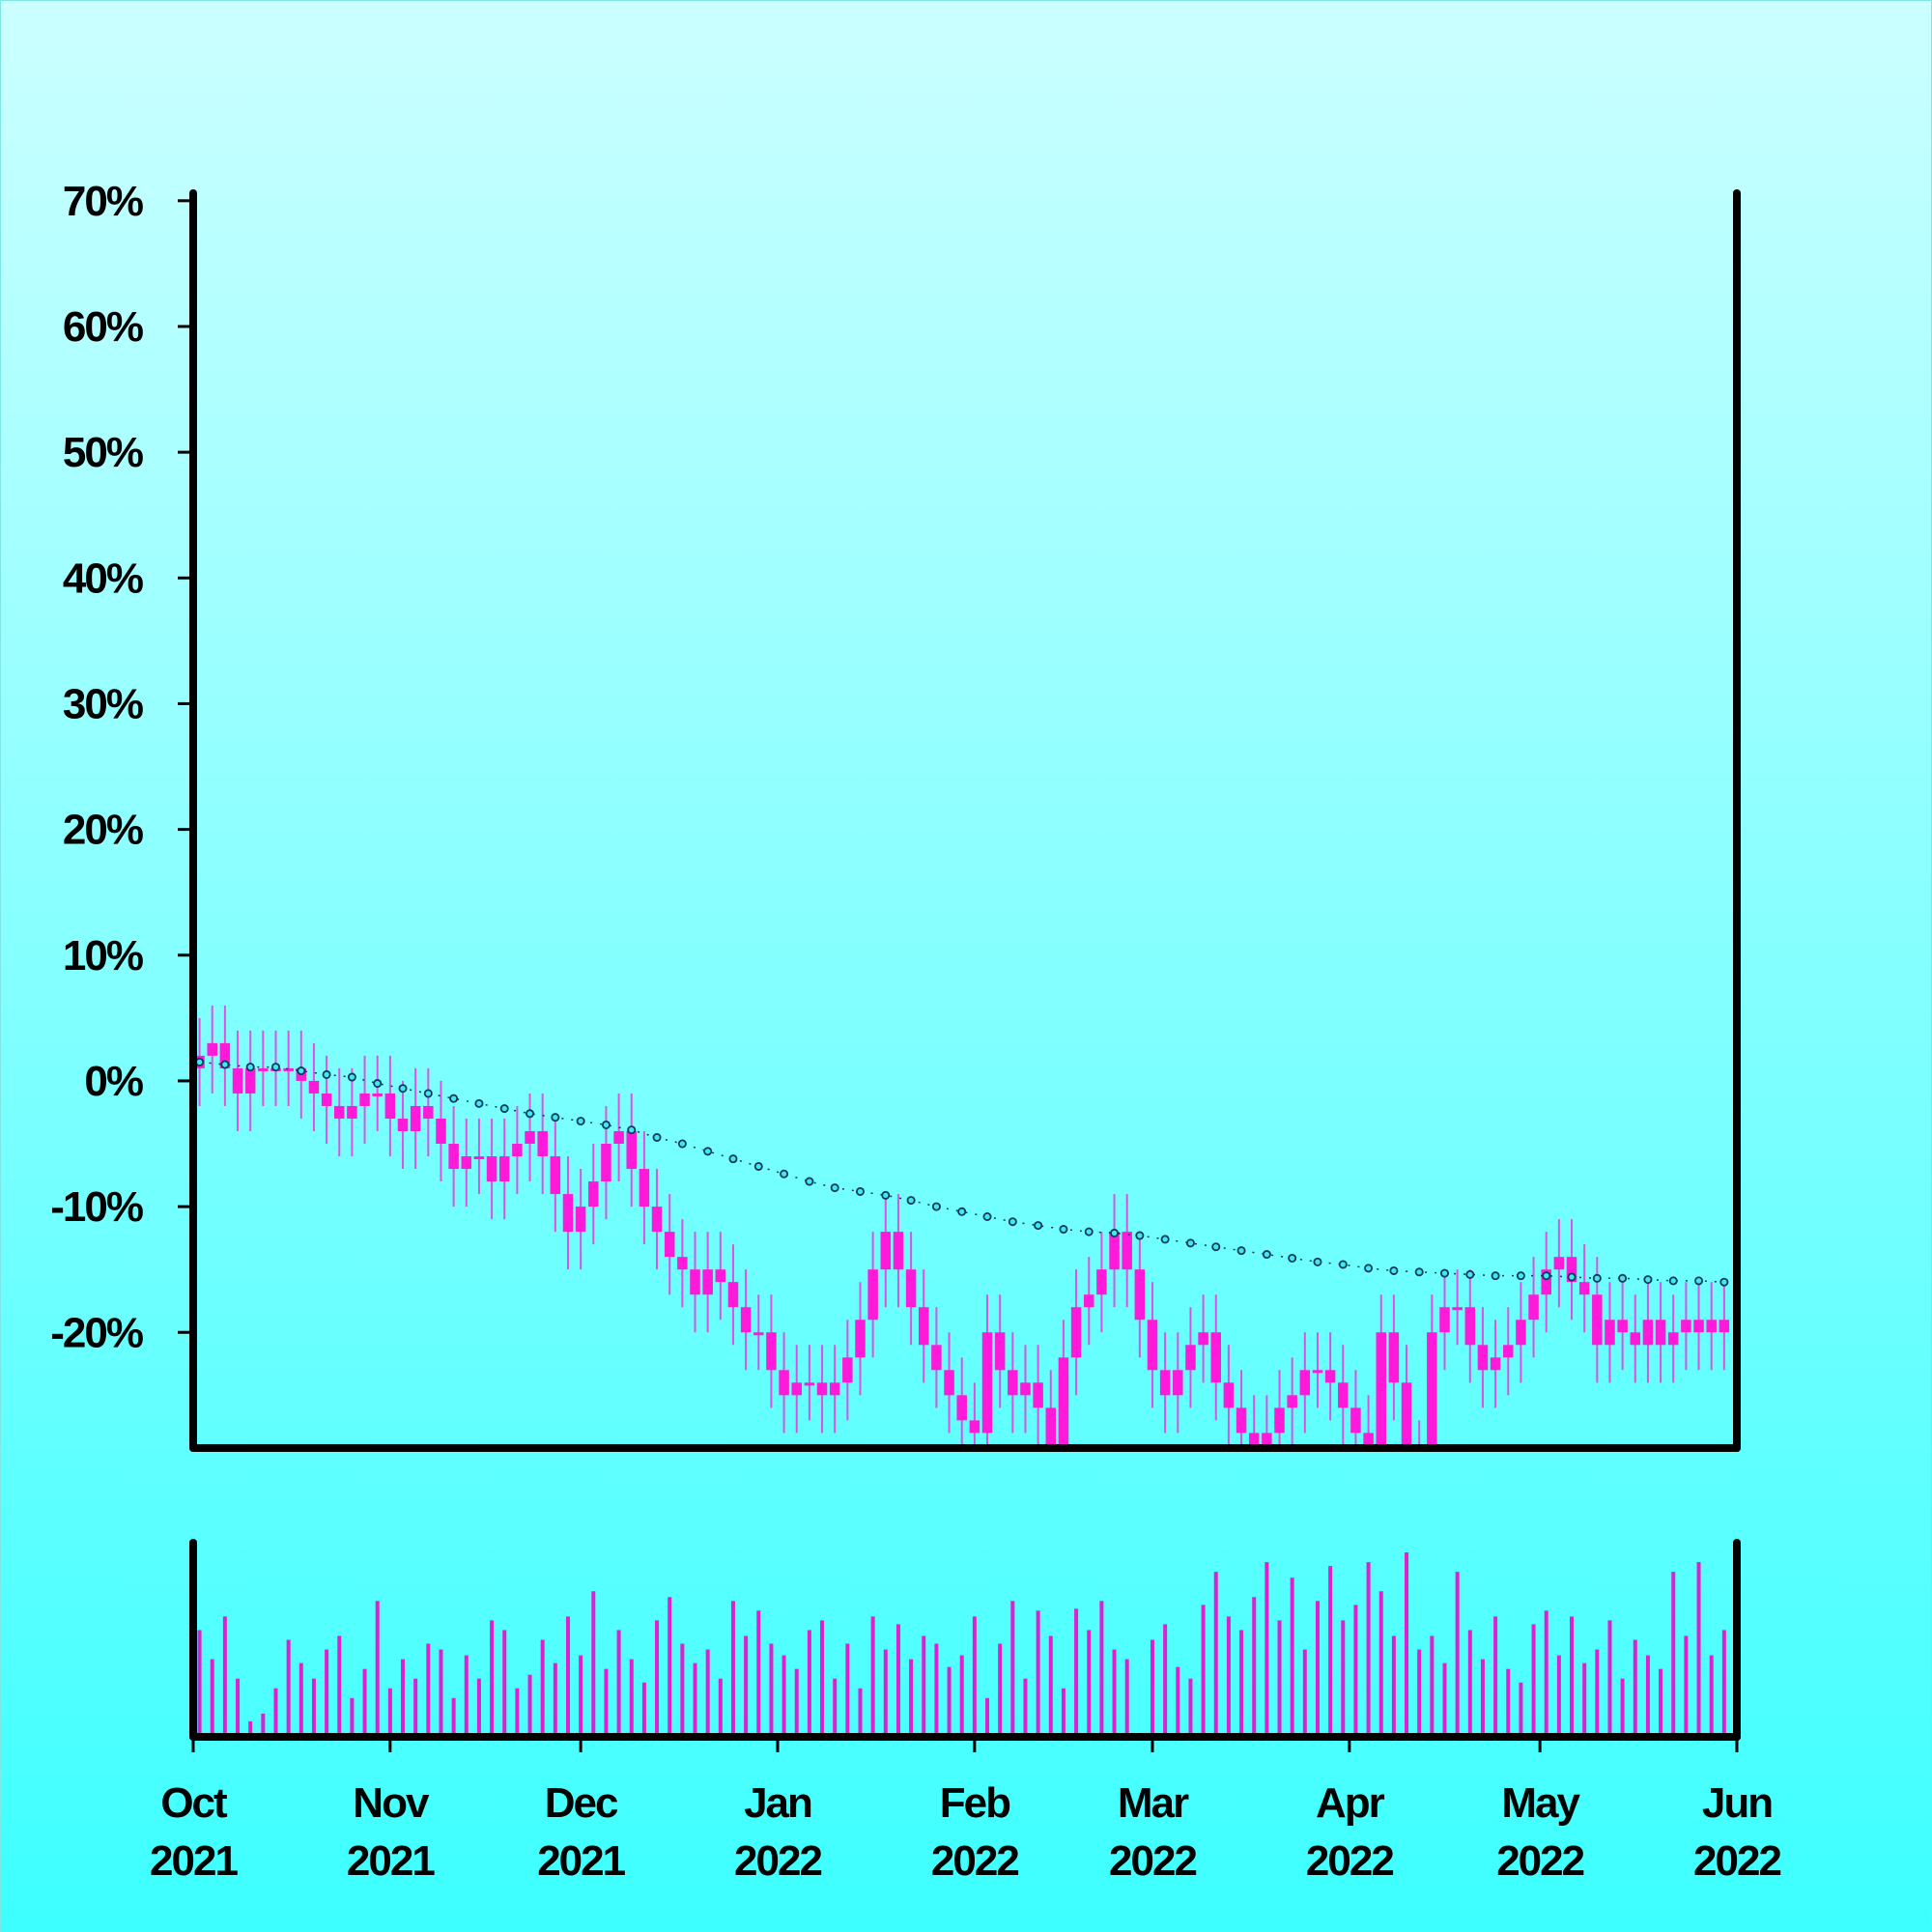 This screenshot has height=1932, width=1932. Describe the element at coordinates (581, 1832) in the screenshot. I see `x-tick-label: Dec 2021` at that location.